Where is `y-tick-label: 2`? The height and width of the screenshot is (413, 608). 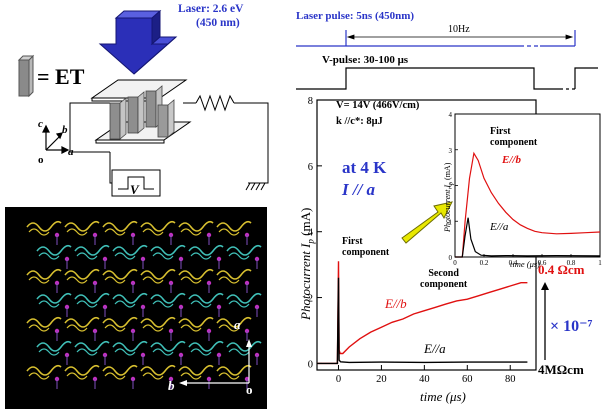 y-tick-label: 2 is located at coordinates (310, 299).